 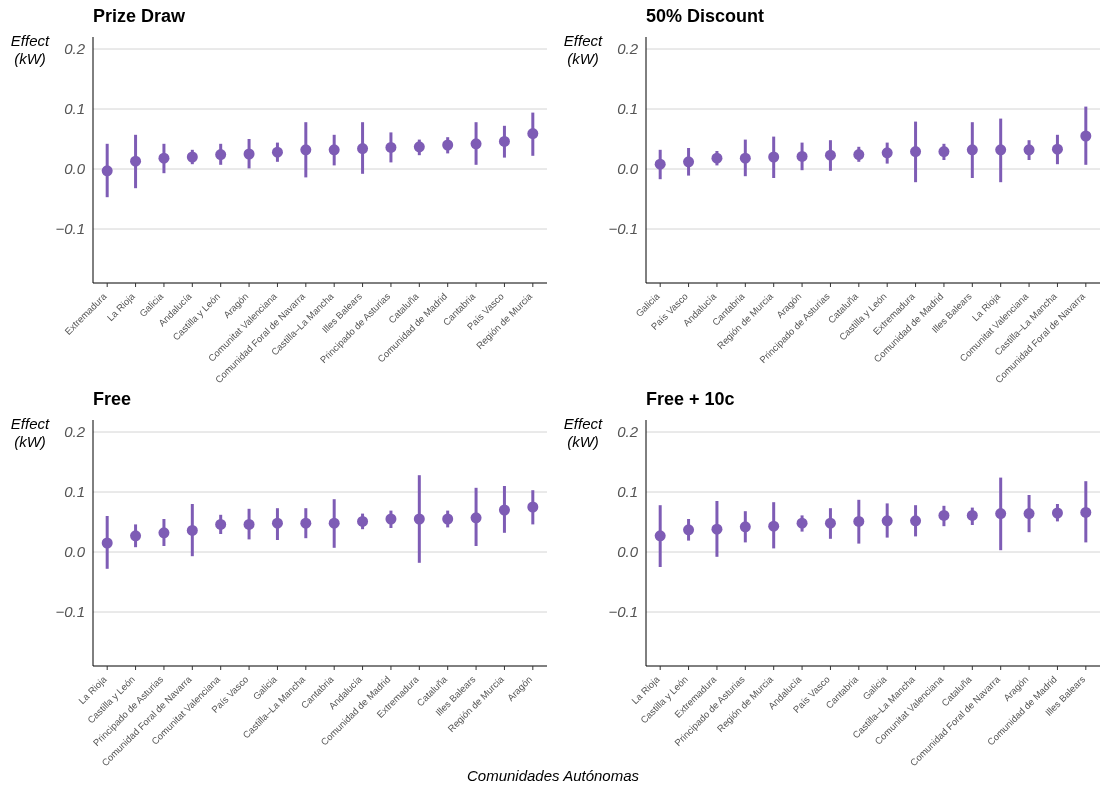 What do you see at coordinates (112, 399) in the screenshot?
I see `chart-title: Free` at bounding box center [112, 399].